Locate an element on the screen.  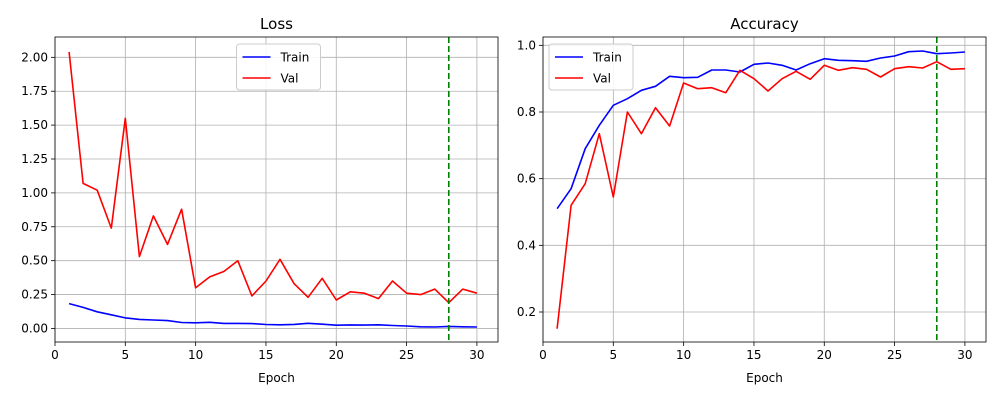
y-tick-label: 1.75 is located at coordinates (34, 91).